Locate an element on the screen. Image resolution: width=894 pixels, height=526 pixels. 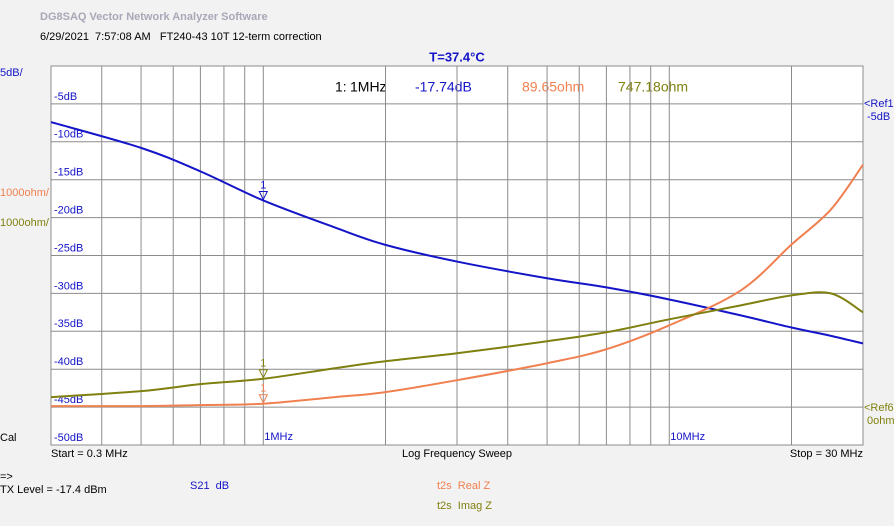
marker-imag: 747.18ohm is located at coordinates (653, 87).